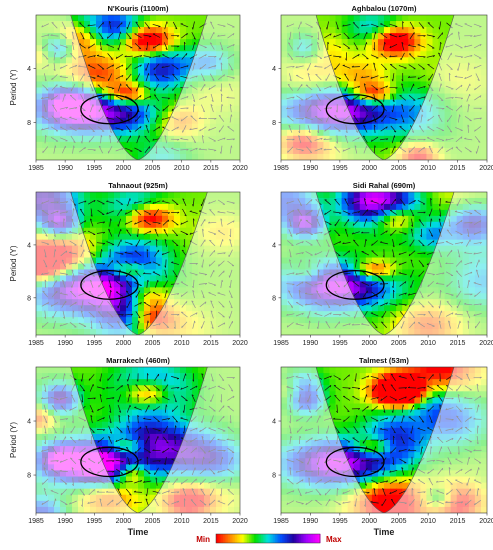 Image resolution: width=493 pixels, height=550 pixels. What do you see at coordinates (124, 343) in the screenshot?
I see `x-tick-label: 2000` at bounding box center [124, 343].